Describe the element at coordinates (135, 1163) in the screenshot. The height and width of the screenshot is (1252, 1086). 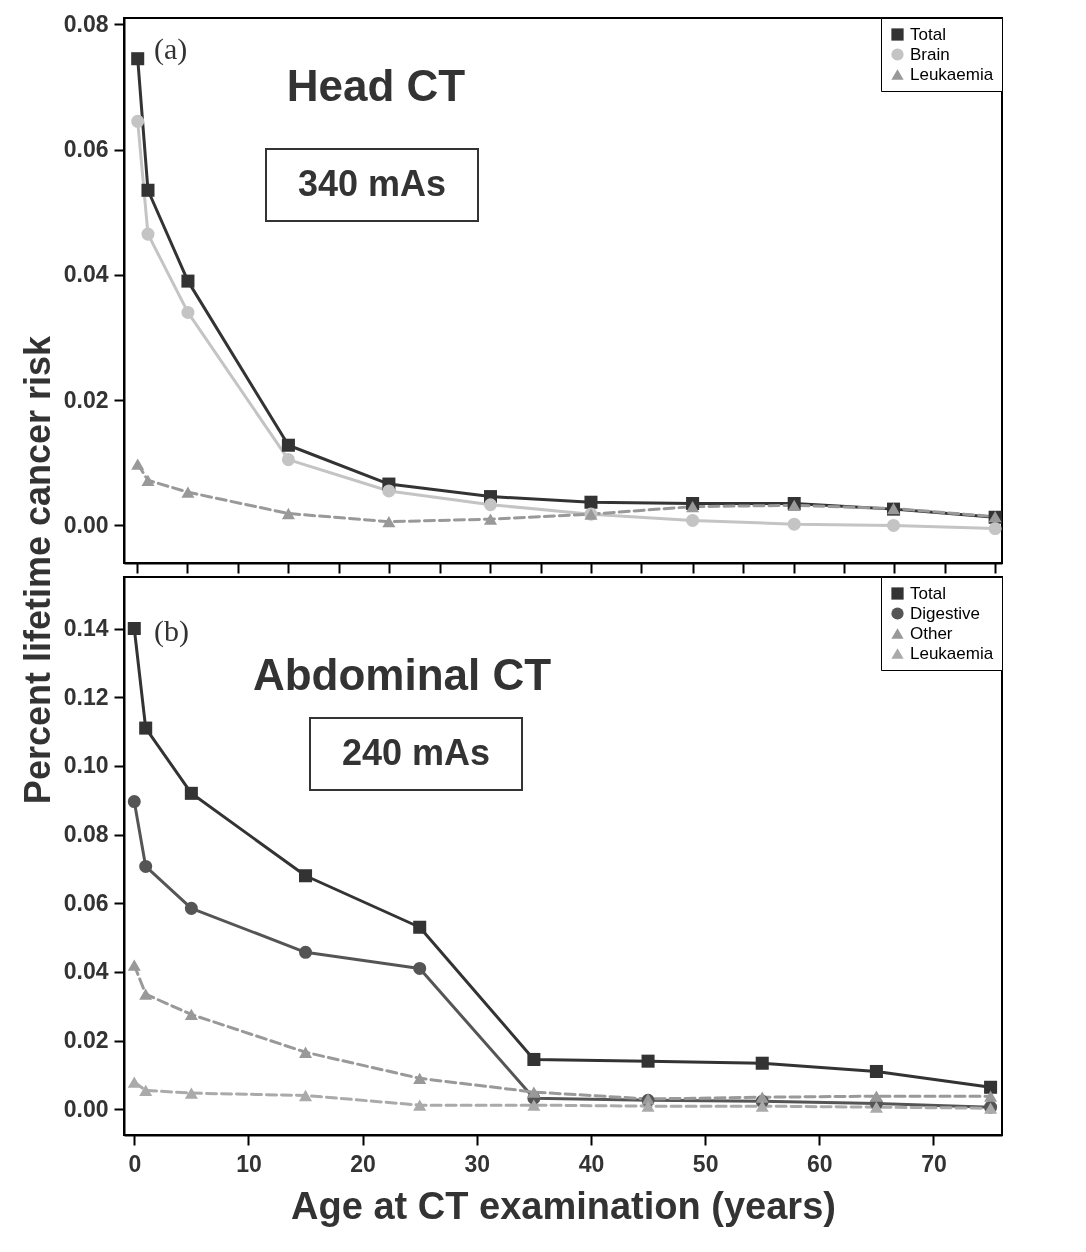
I see `x-tick-label: 0` at that location.